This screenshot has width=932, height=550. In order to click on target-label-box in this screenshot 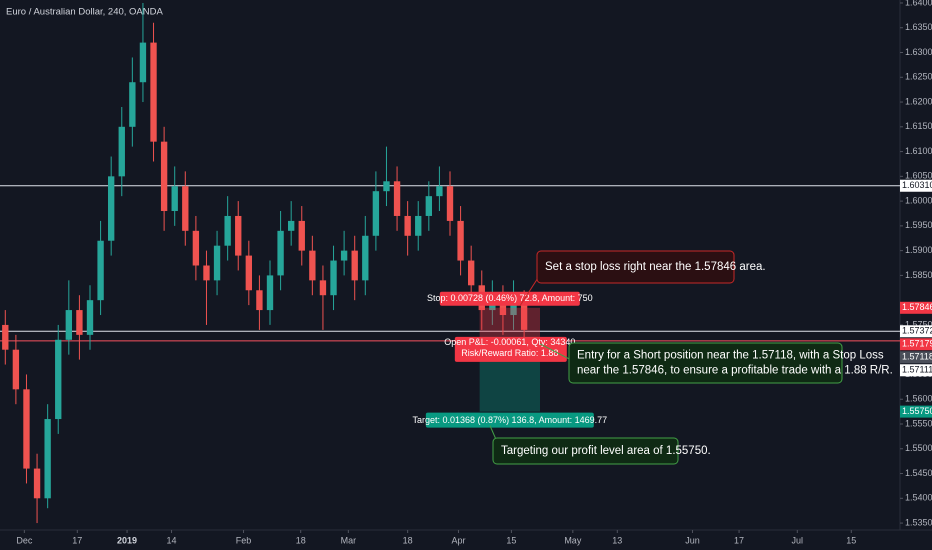, I will do `click(509, 420)`.